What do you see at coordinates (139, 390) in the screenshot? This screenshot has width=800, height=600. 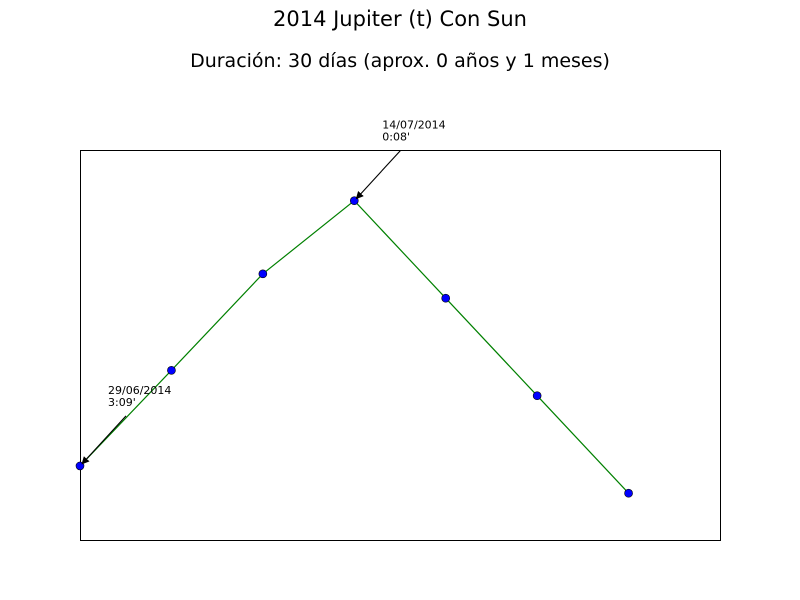 I see `annotation-date: 29/06/2014` at bounding box center [139, 390].